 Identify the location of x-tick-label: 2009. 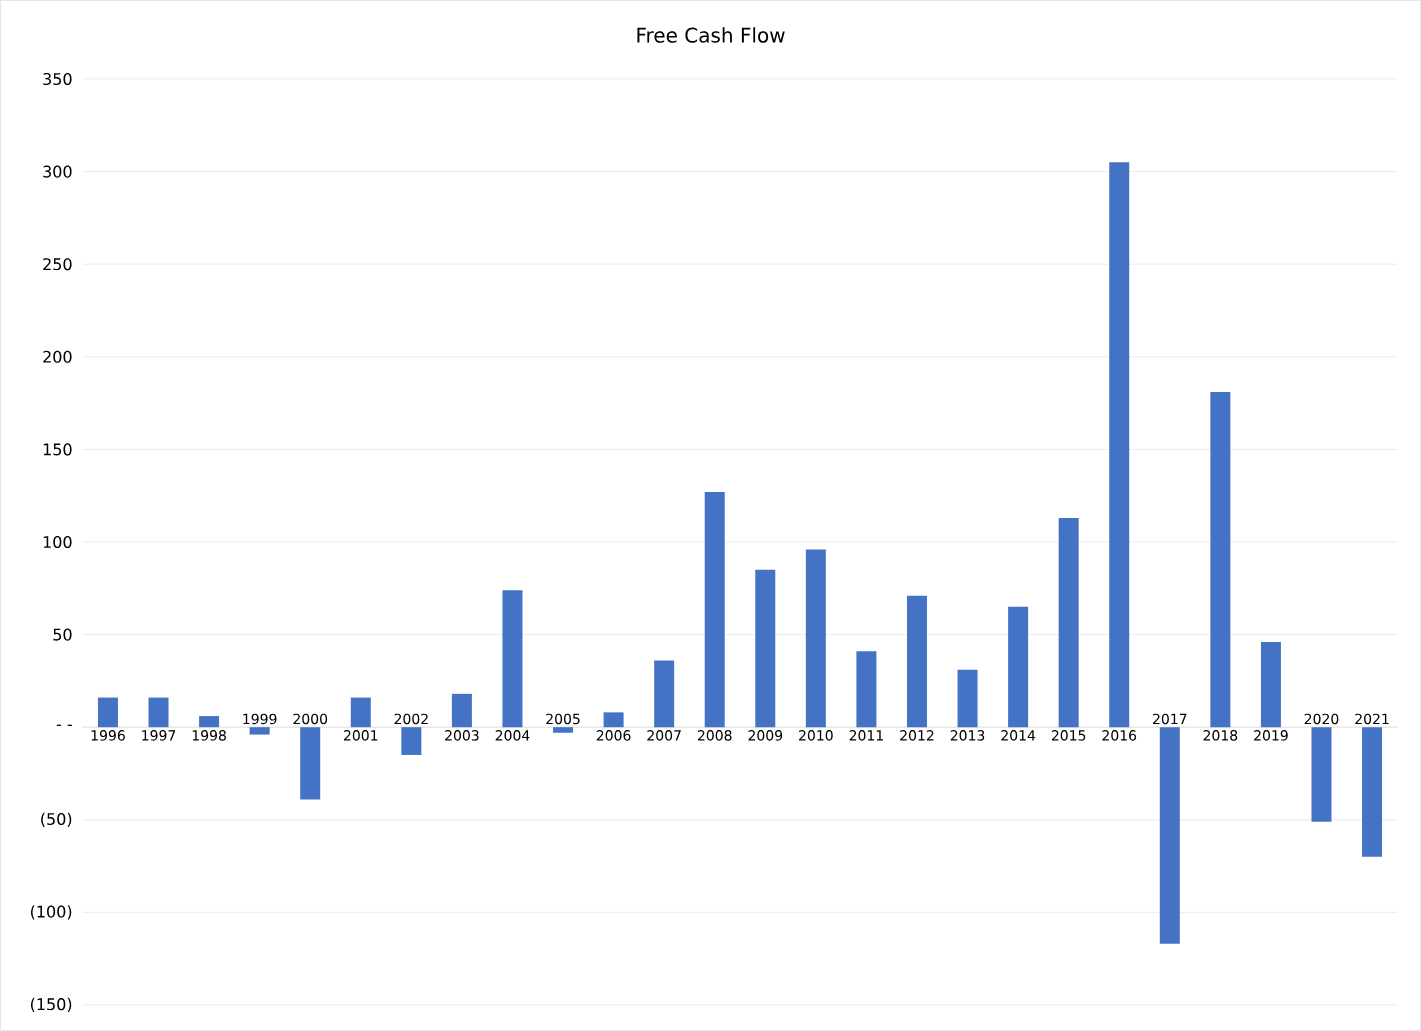
(765, 735).